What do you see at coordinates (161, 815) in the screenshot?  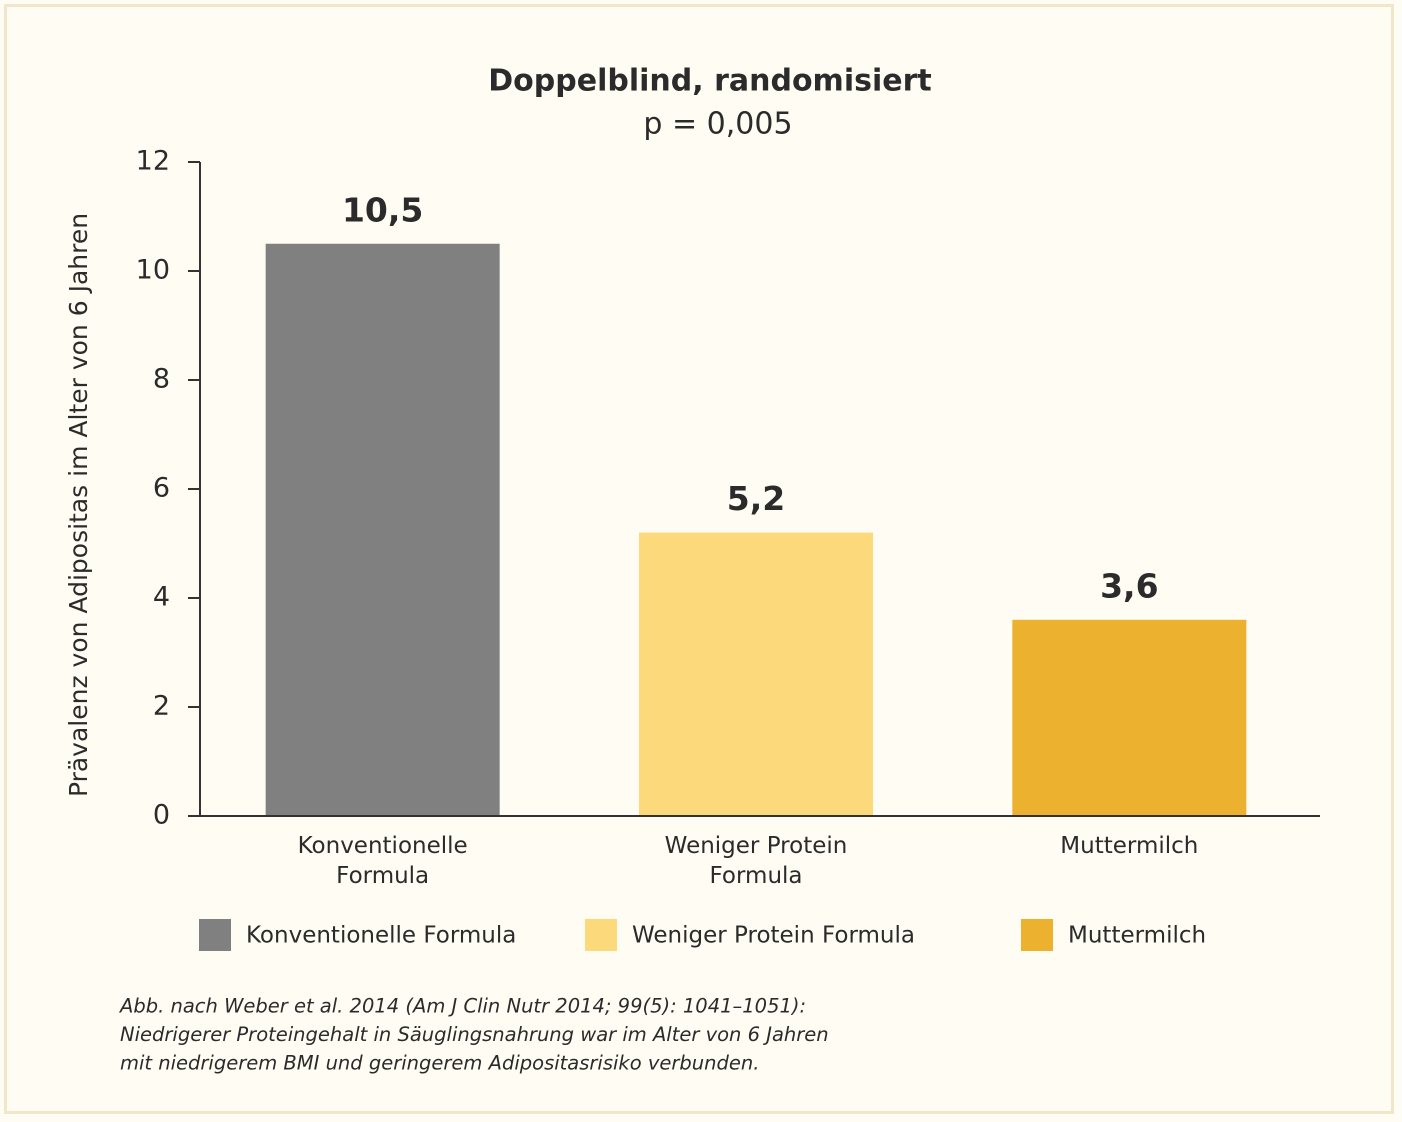 I see `y-tick-label: 0` at bounding box center [161, 815].